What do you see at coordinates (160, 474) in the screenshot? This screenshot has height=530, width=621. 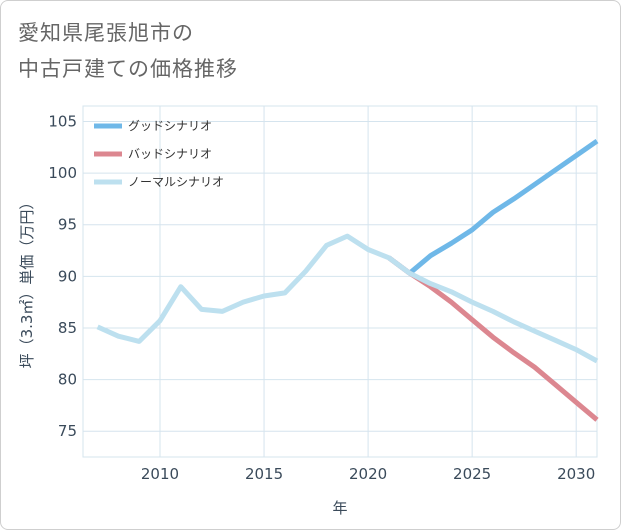 I see `x-tick-label: 2010` at bounding box center [160, 474].